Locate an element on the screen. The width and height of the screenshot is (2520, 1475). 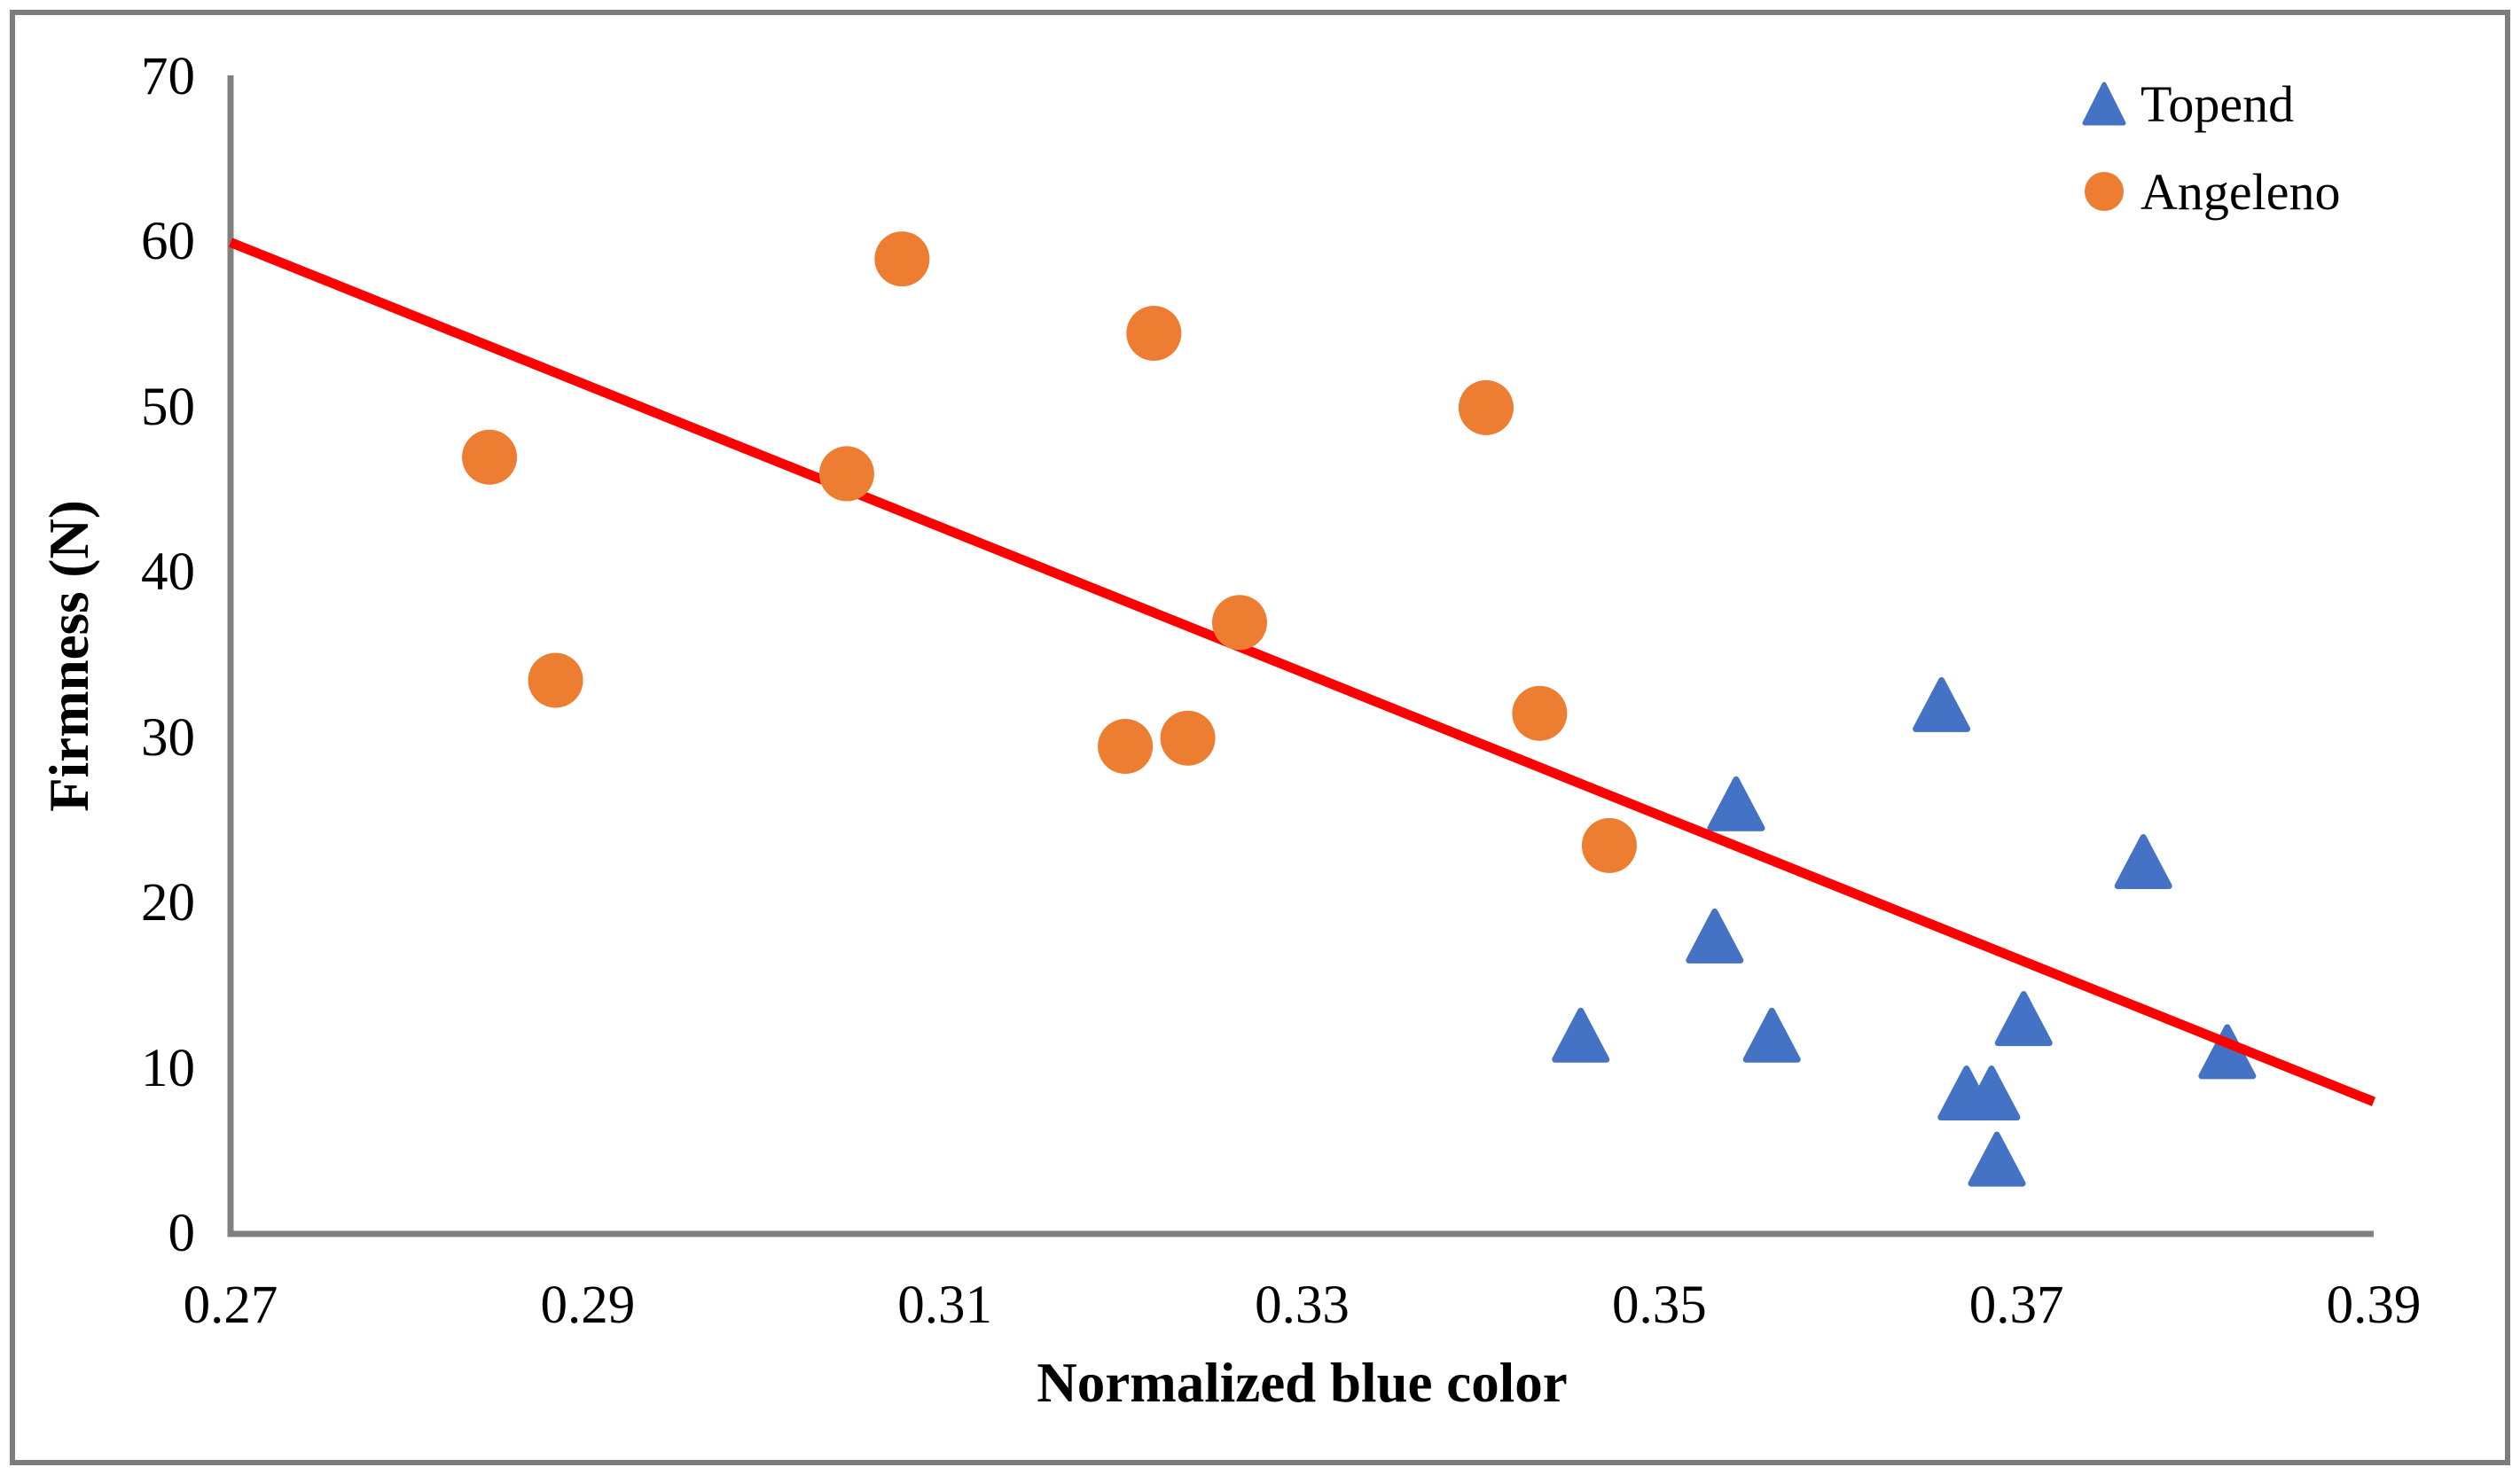
topend-triangle-icon is located at coordinates (2104, 104).